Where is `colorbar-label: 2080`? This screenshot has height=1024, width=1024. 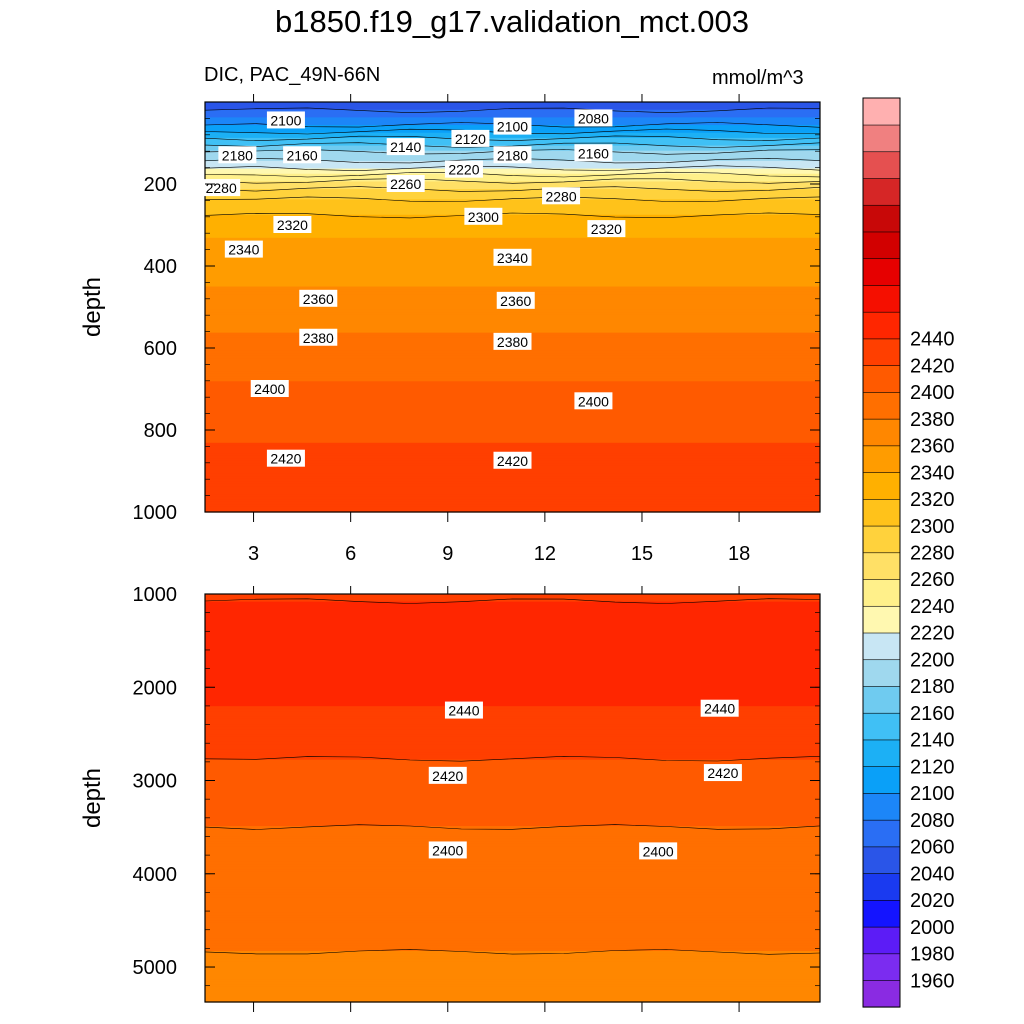 colorbar-label: 2080 is located at coordinates (932, 821).